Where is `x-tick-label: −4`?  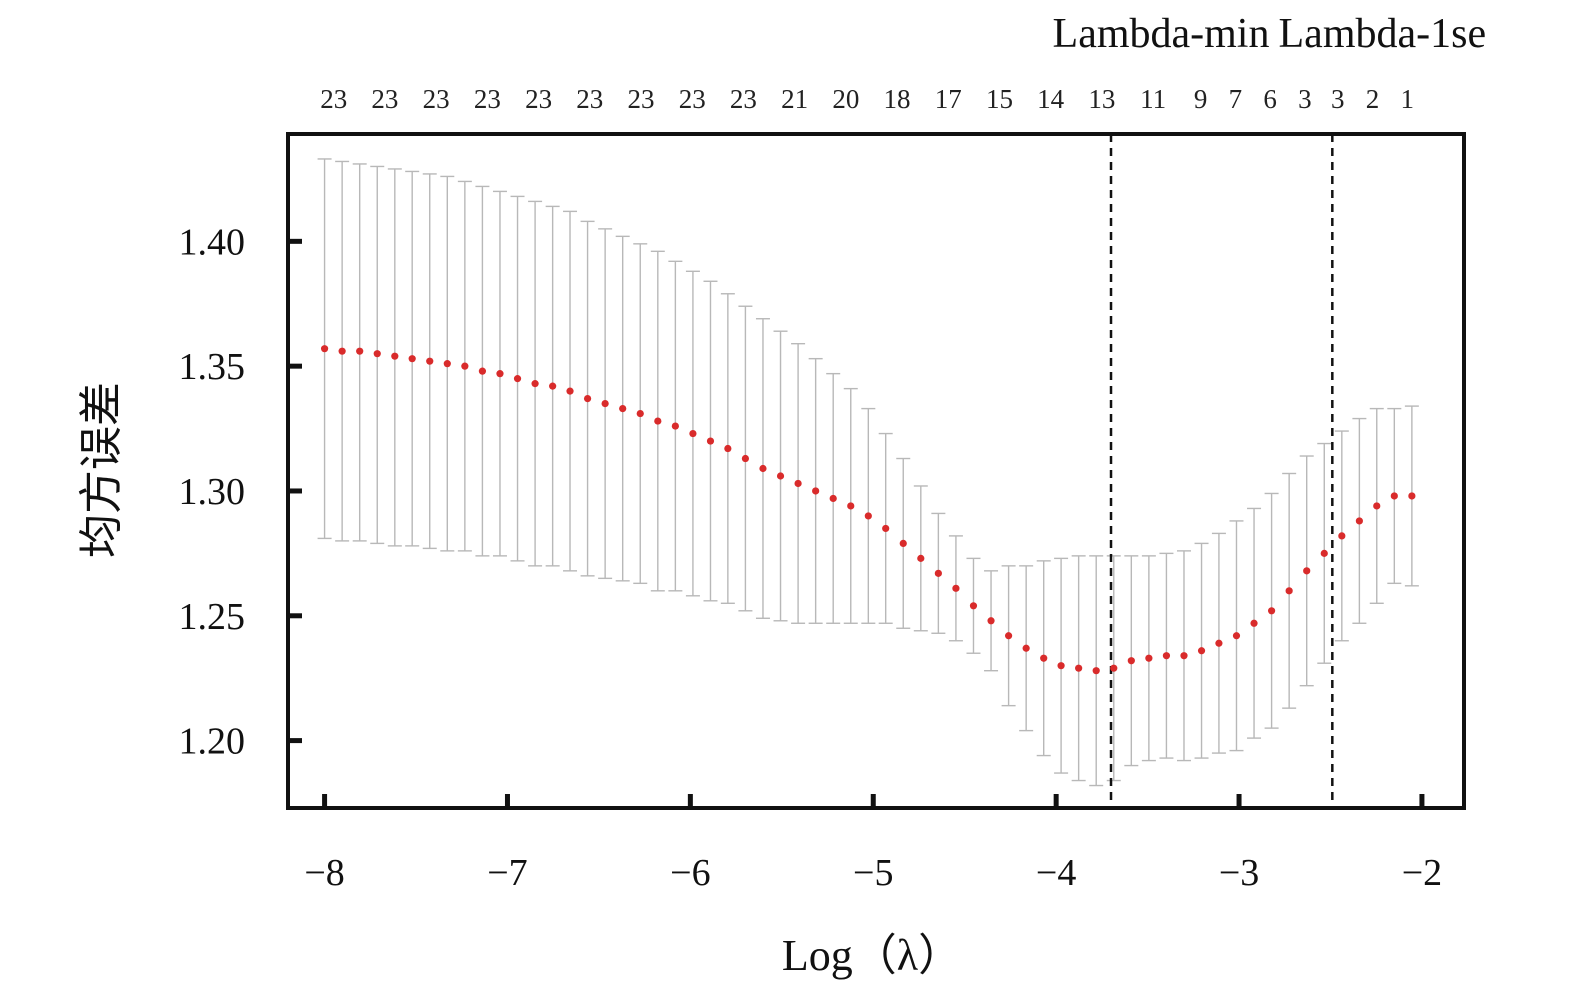
x-tick-label: −4 is located at coordinates (1056, 873).